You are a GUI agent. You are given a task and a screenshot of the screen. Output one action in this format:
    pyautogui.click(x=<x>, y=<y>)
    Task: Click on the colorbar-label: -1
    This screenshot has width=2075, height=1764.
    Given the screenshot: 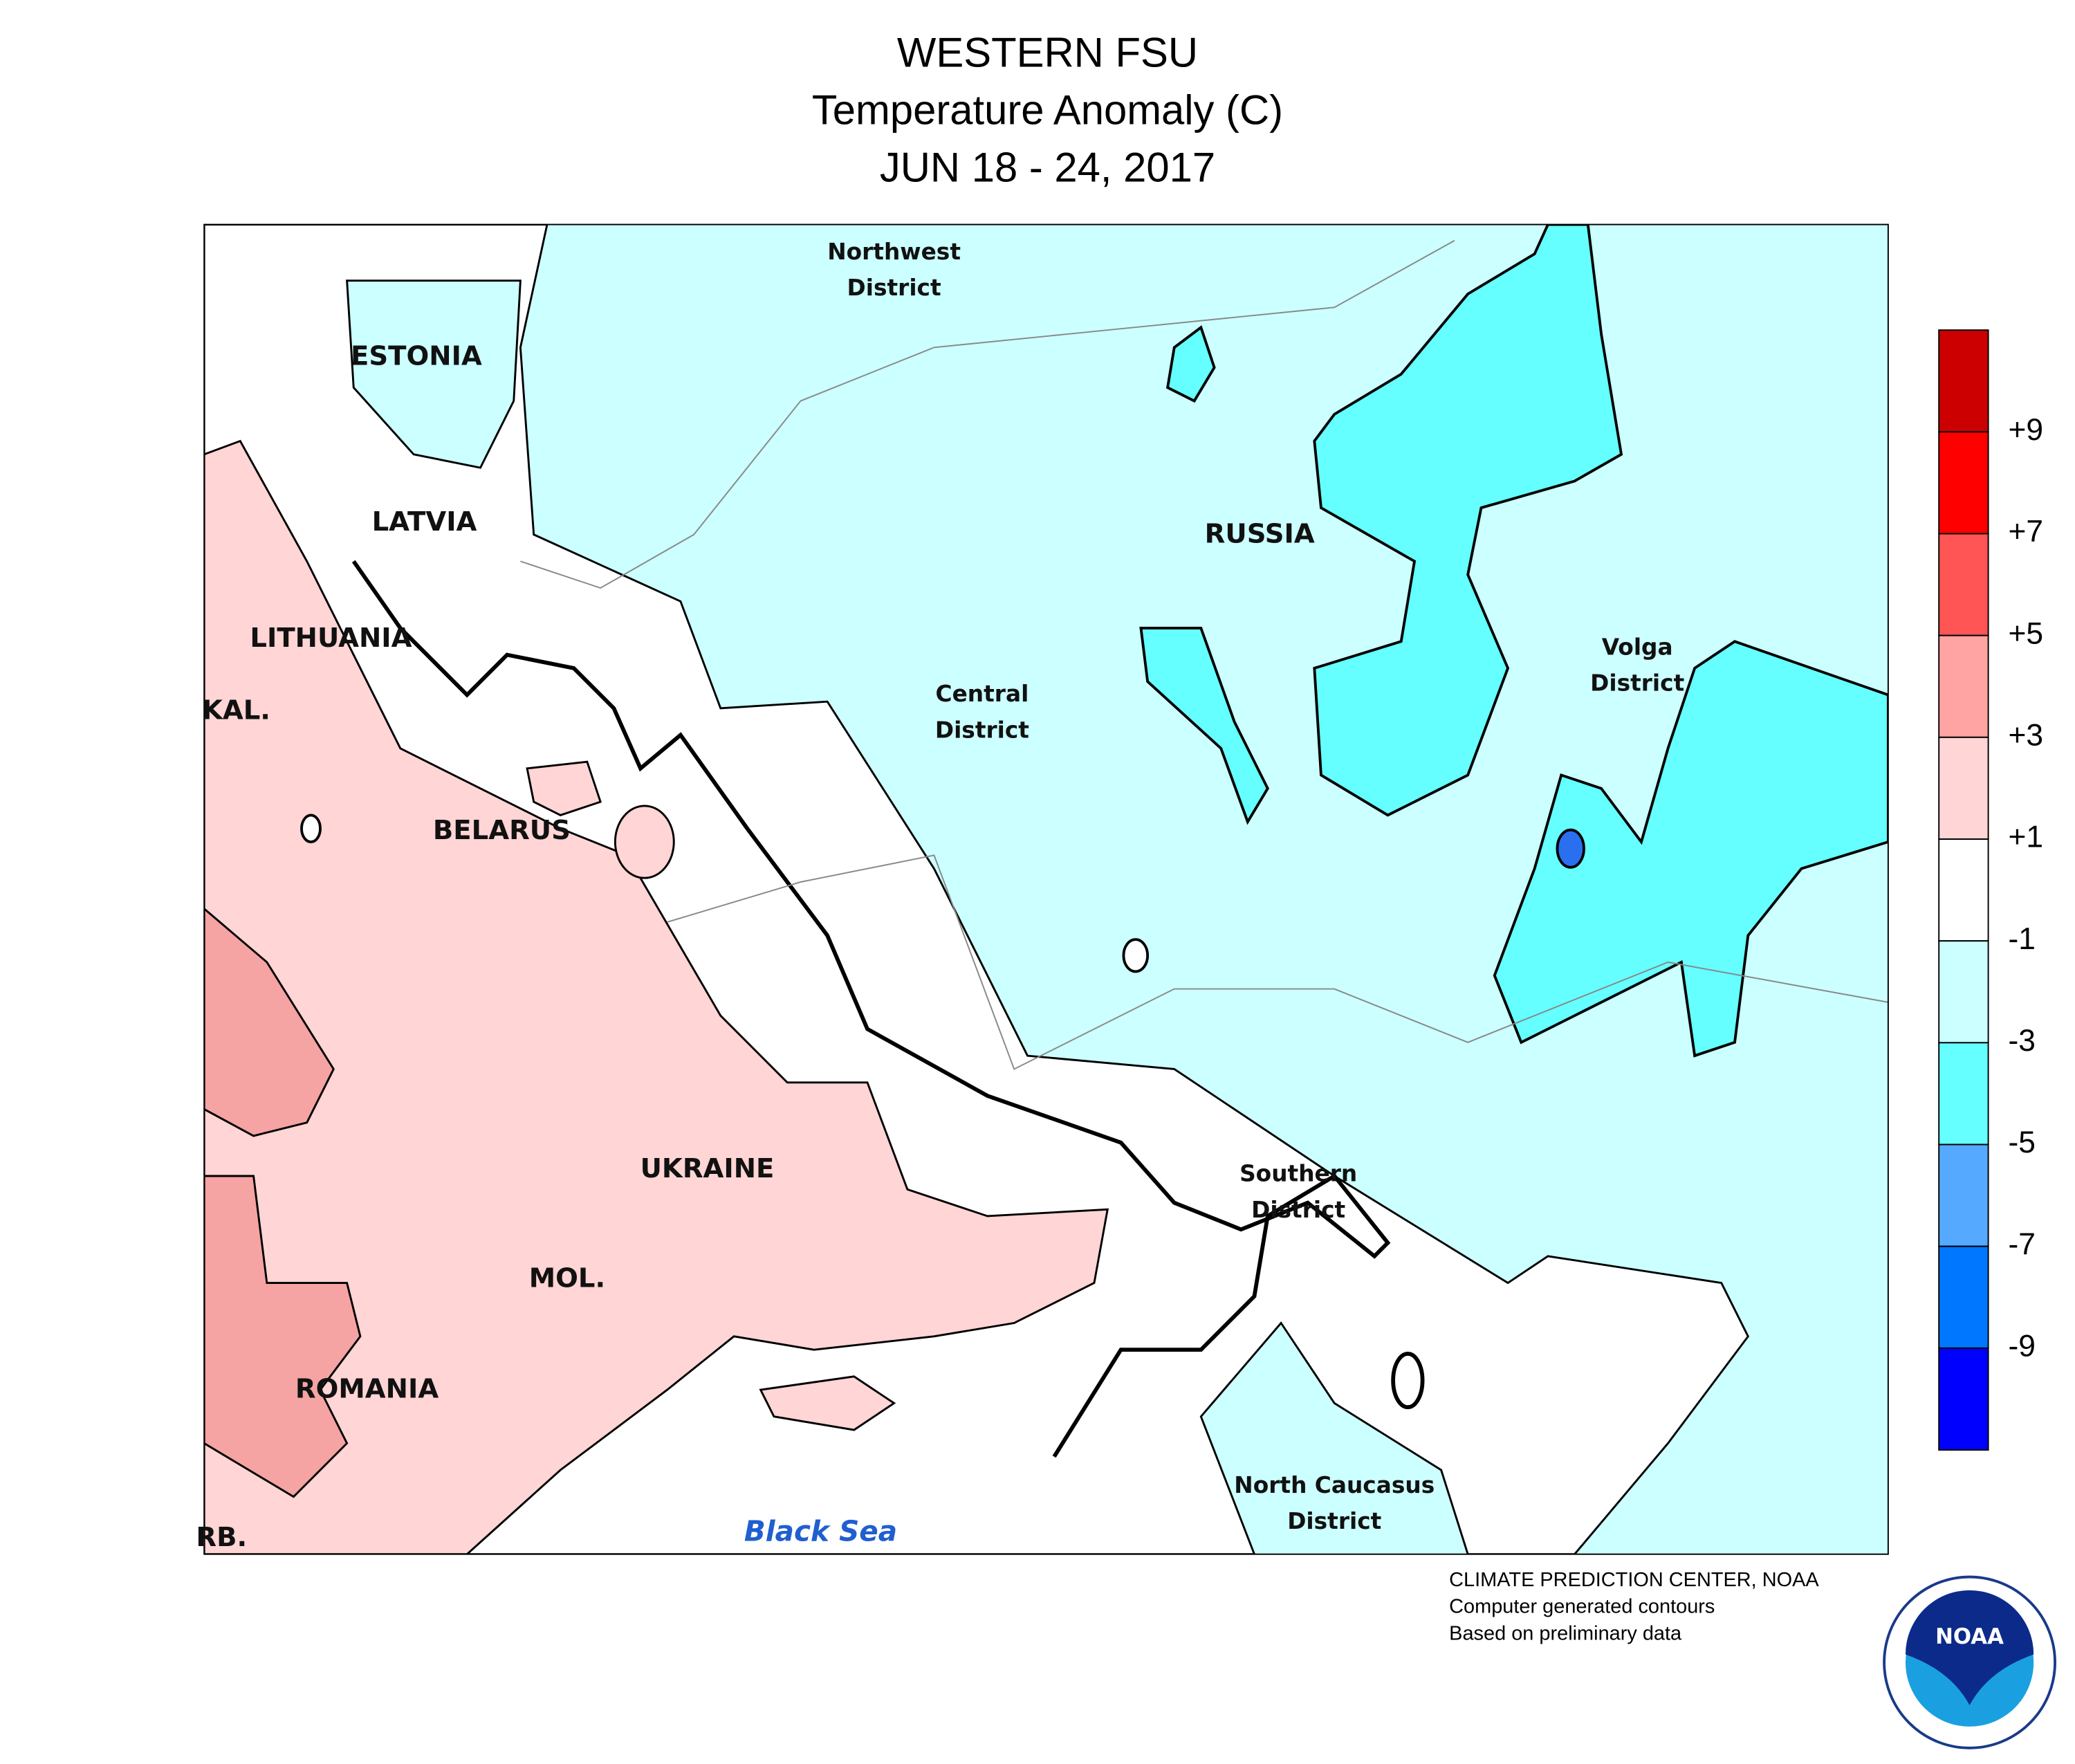 What is the action you would take?
    pyautogui.click(x=2022, y=939)
    